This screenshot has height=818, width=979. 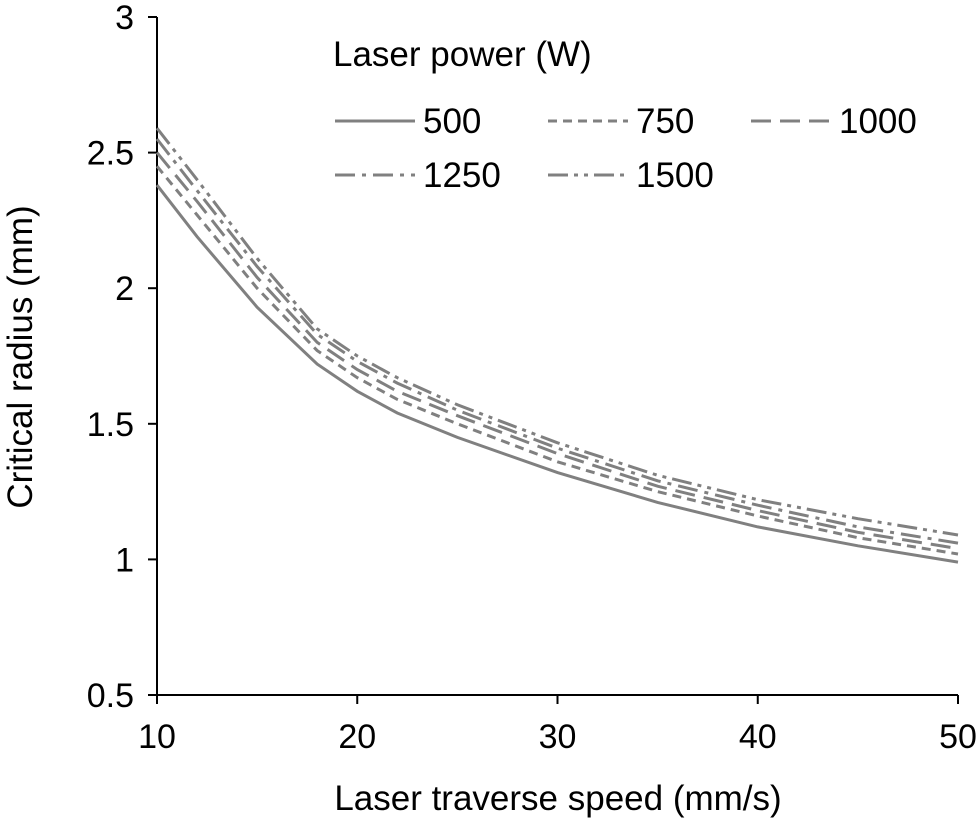 What do you see at coordinates (625, 115) in the screenshot?
I see `legend: Laser power (W) 500 750 1000 1250 1500` at bounding box center [625, 115].